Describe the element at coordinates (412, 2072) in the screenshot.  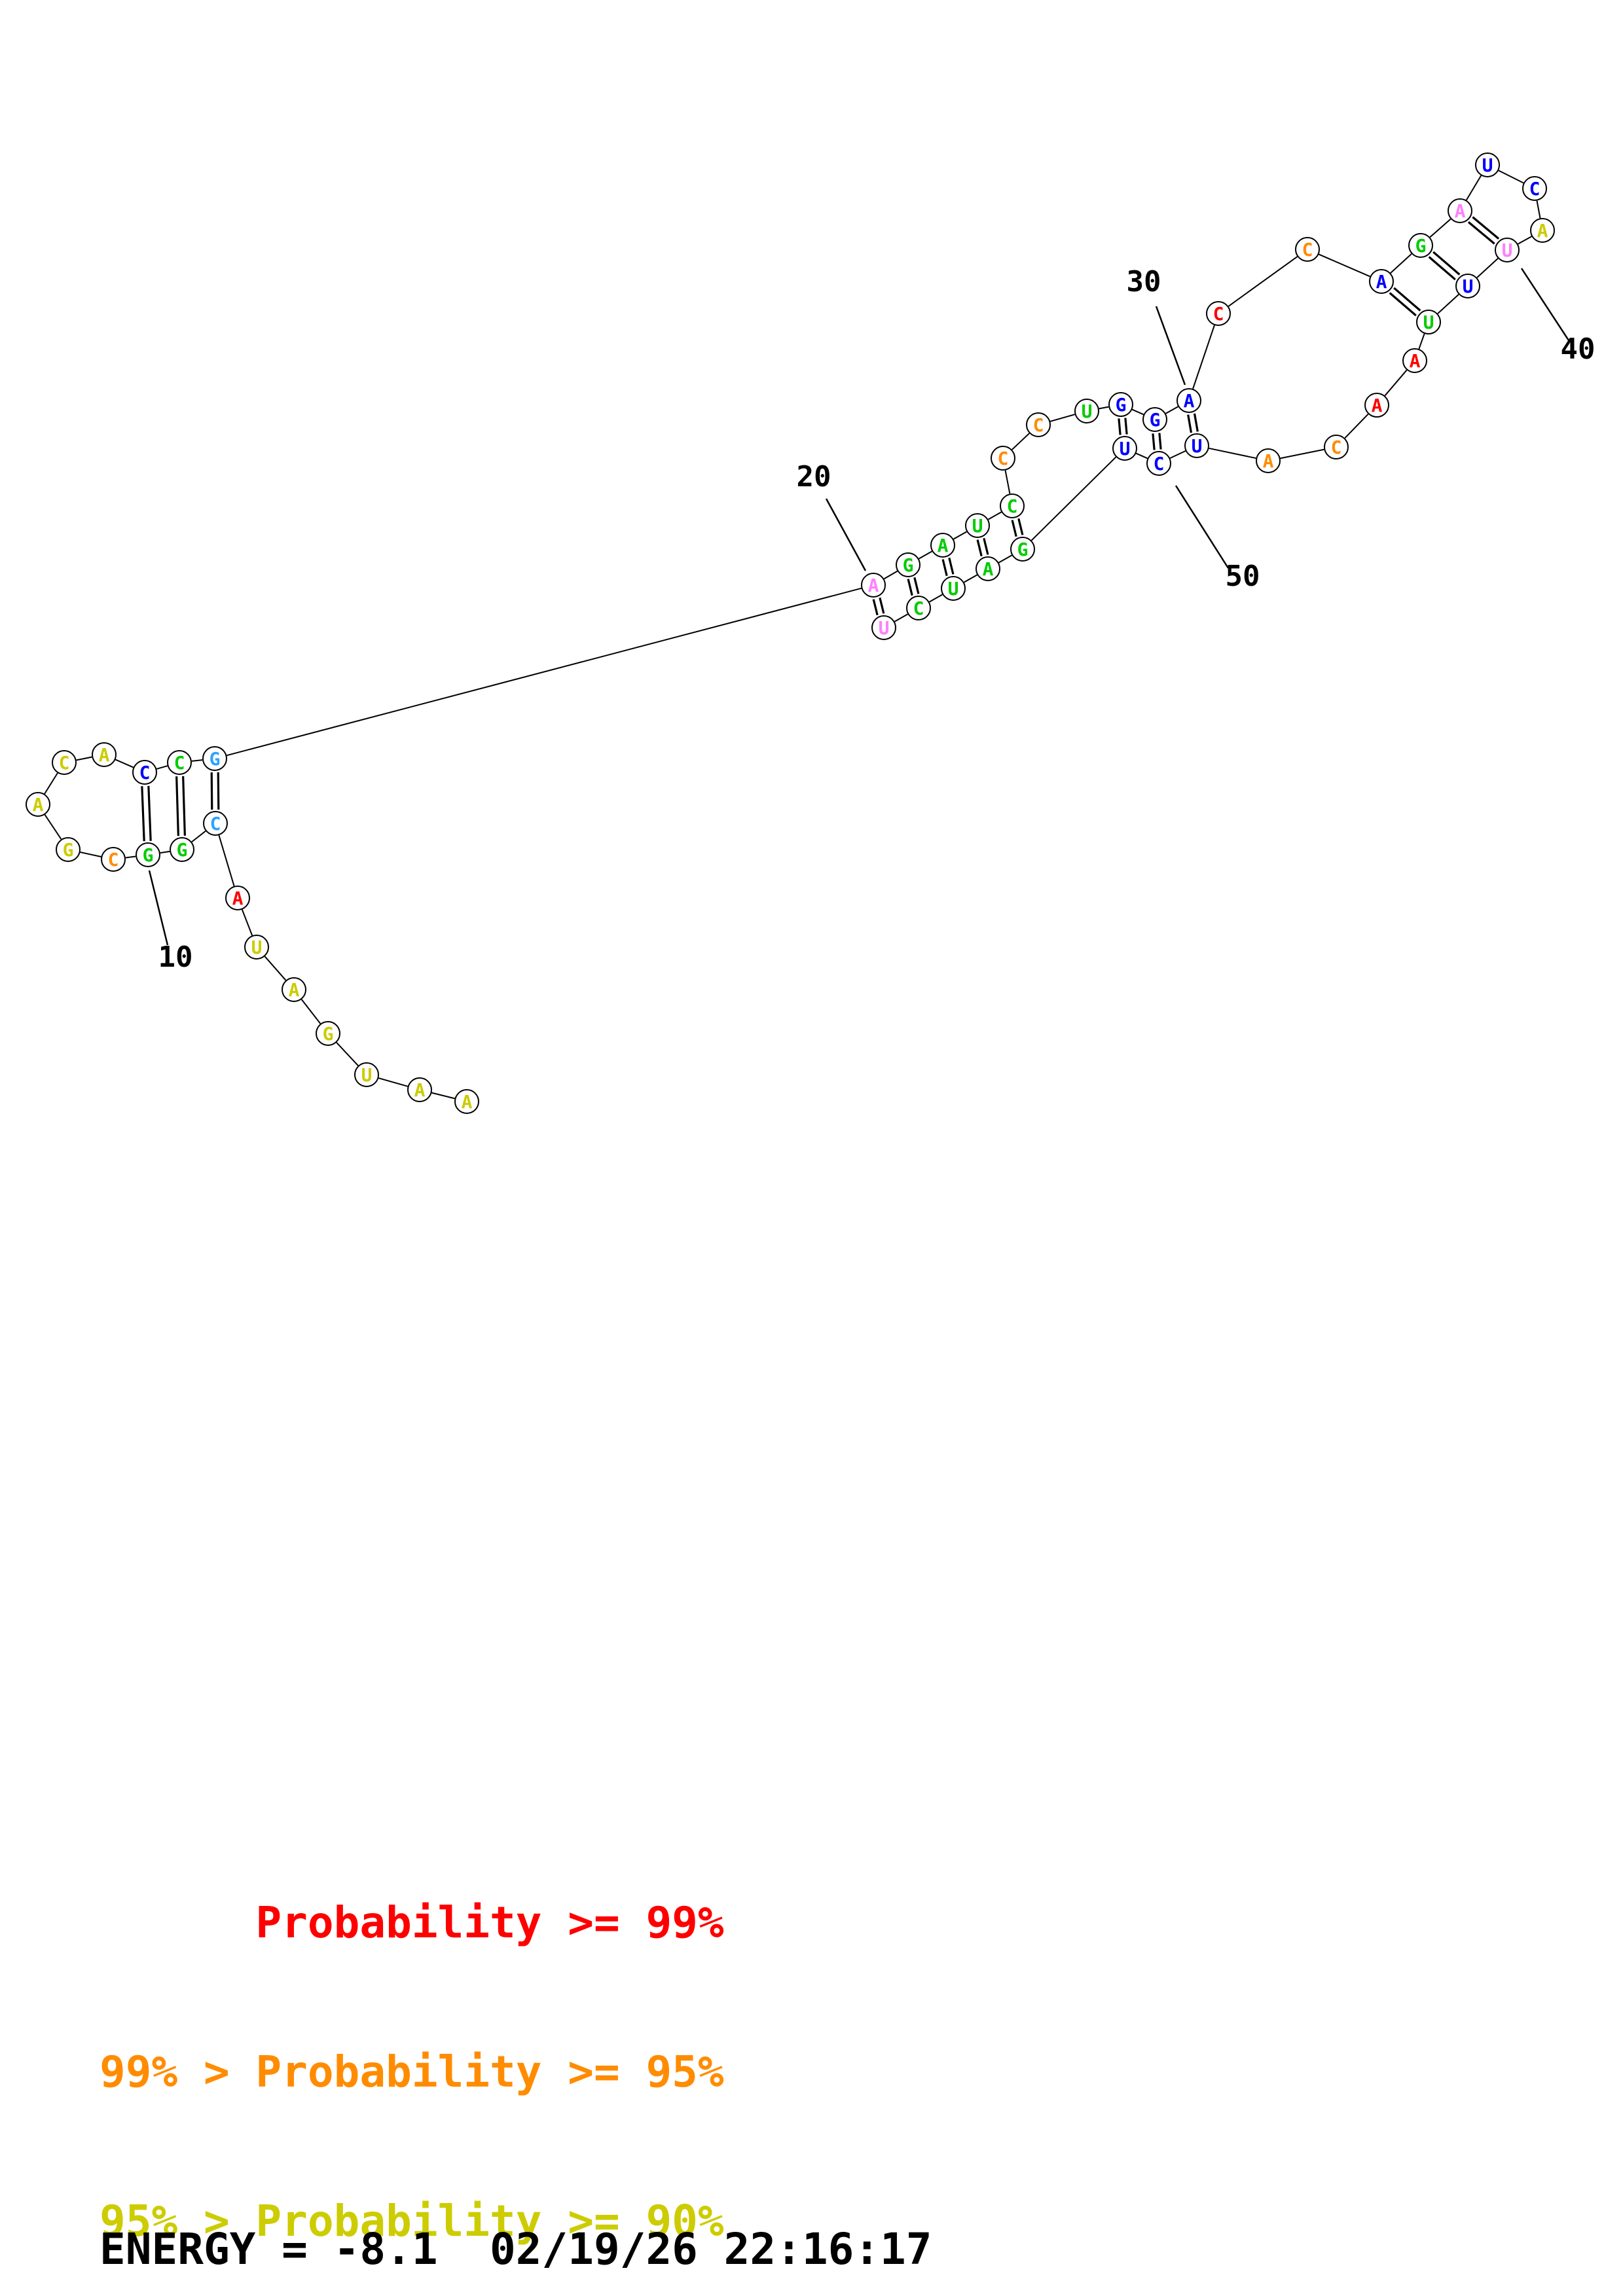
I see `legend-row: 99% > Probability >= 95%` at that location.